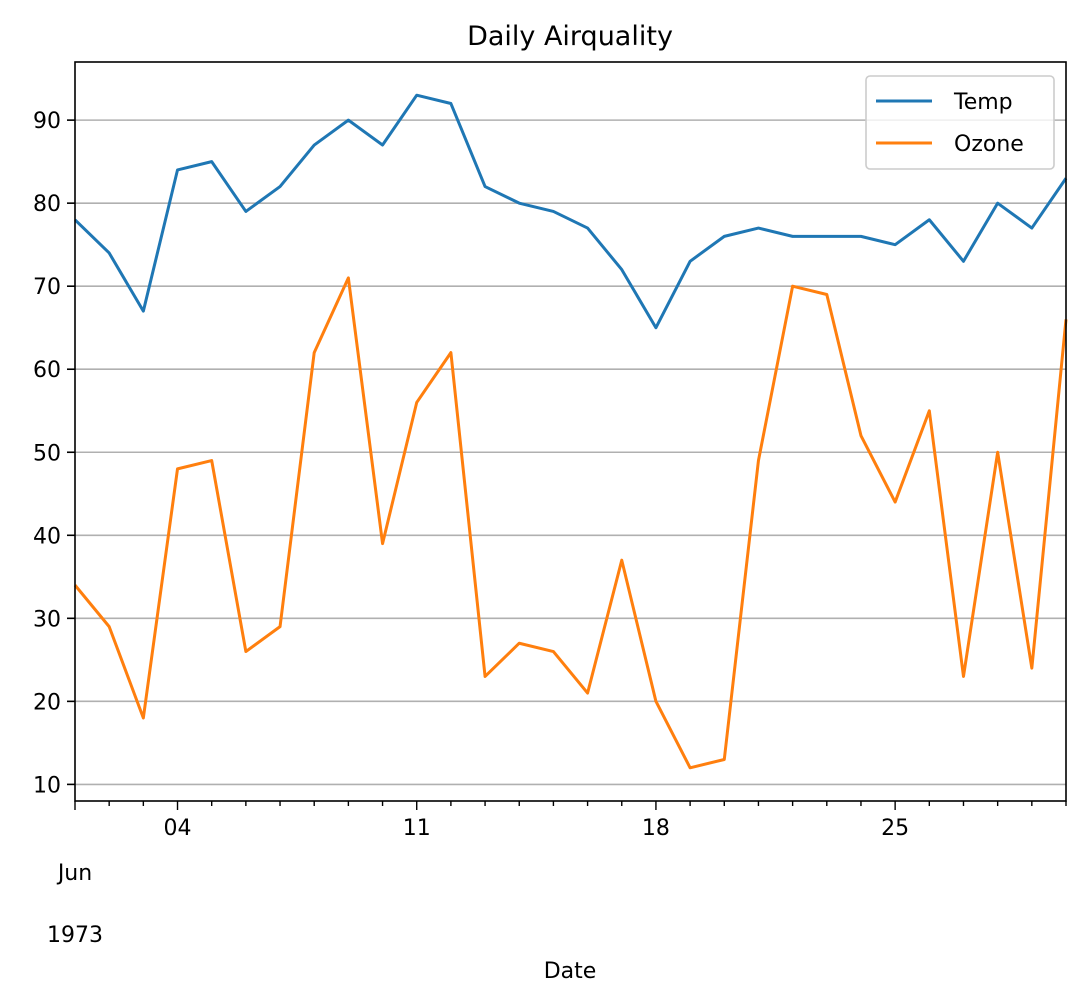 This screenshot has width=1086, height=1005. Describe the element at coordinates (47, 702) in the screenshot. I see `y-tick-label: 20` at that location.